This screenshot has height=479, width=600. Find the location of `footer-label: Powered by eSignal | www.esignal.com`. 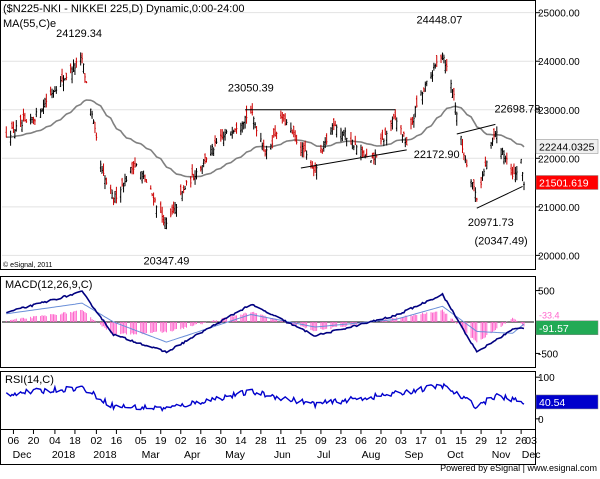

footer-label: Powered by eSignal | www.esignal.com is located at coordinates (518, 468).